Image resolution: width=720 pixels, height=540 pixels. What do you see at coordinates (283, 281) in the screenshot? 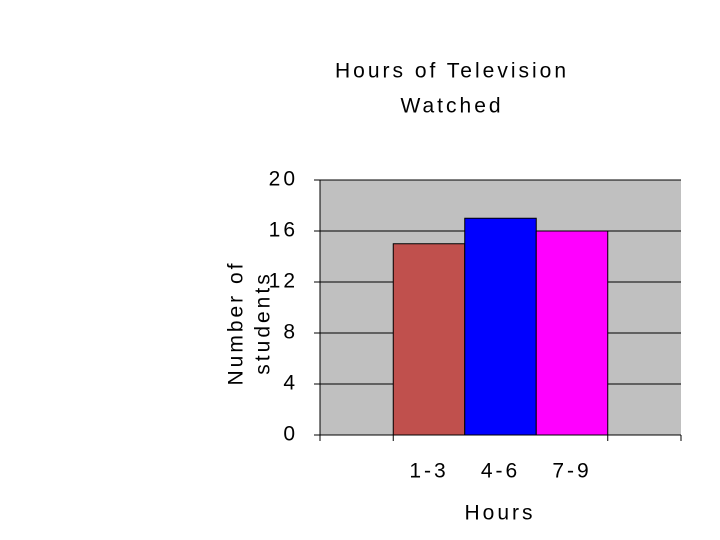
I see `y-tick-label: 12` at bounding box center [283, 281].